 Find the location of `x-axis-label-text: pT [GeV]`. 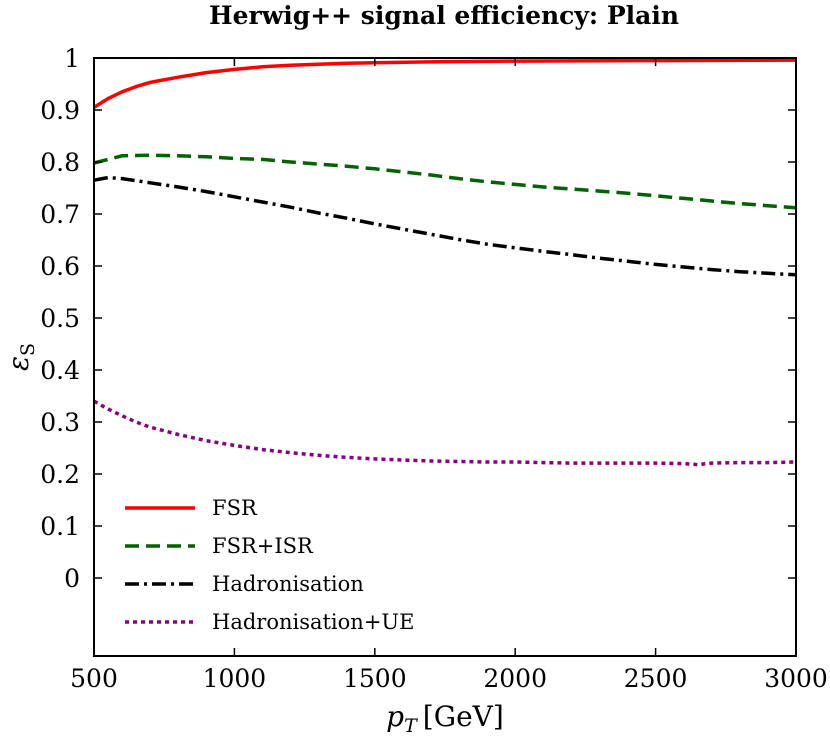

x-axis-label-text: pT [GeV] is located at coordinates (445, 718).